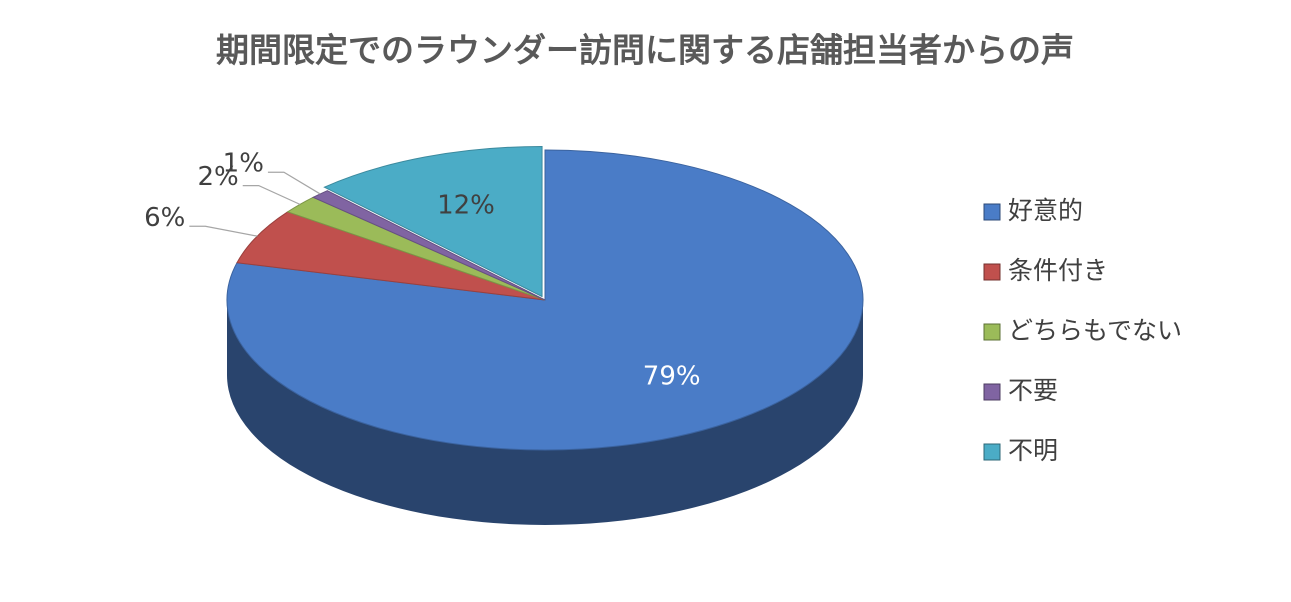 The image size is (1291, 602). What do you see at coordinates (645, 50) in the screenshot?
I see `chart-title: 期間限定でのラウンダー訪問に関する店舗担当者からの声` at bounding box center [645, 50].